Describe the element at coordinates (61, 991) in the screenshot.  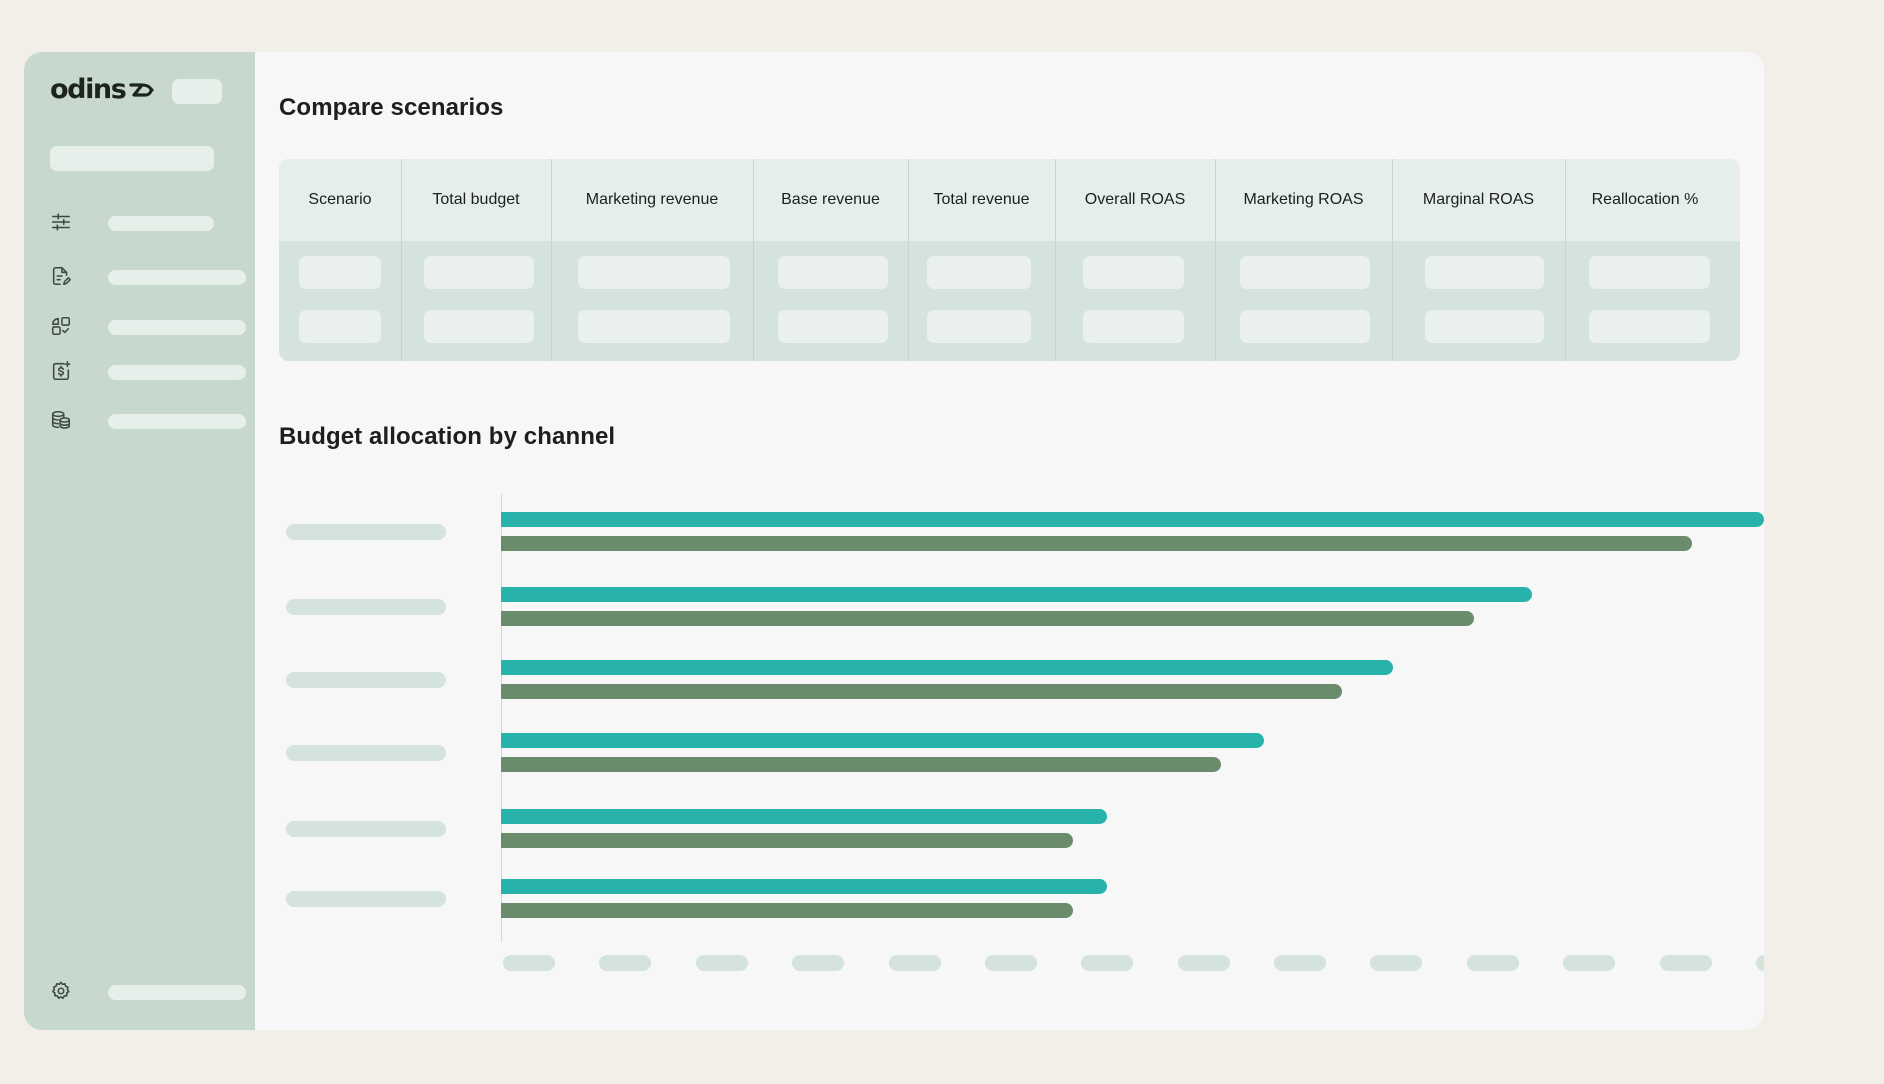
I see `gear-icon` at that location.